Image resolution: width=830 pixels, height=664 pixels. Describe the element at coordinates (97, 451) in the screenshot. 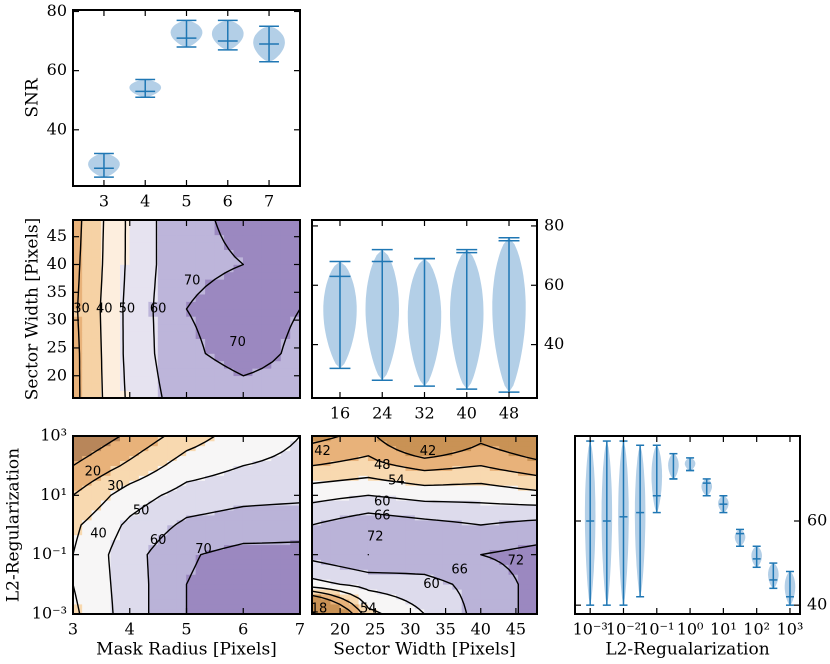

I see `contour-line` at that location.